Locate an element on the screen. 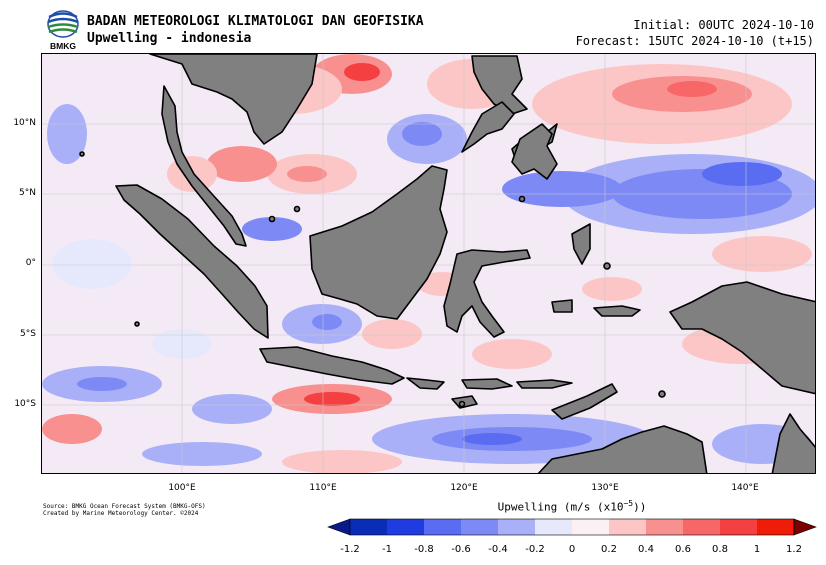 This screenshot has height=565, width=826. land-visayas is located at coordinates (488, 127).